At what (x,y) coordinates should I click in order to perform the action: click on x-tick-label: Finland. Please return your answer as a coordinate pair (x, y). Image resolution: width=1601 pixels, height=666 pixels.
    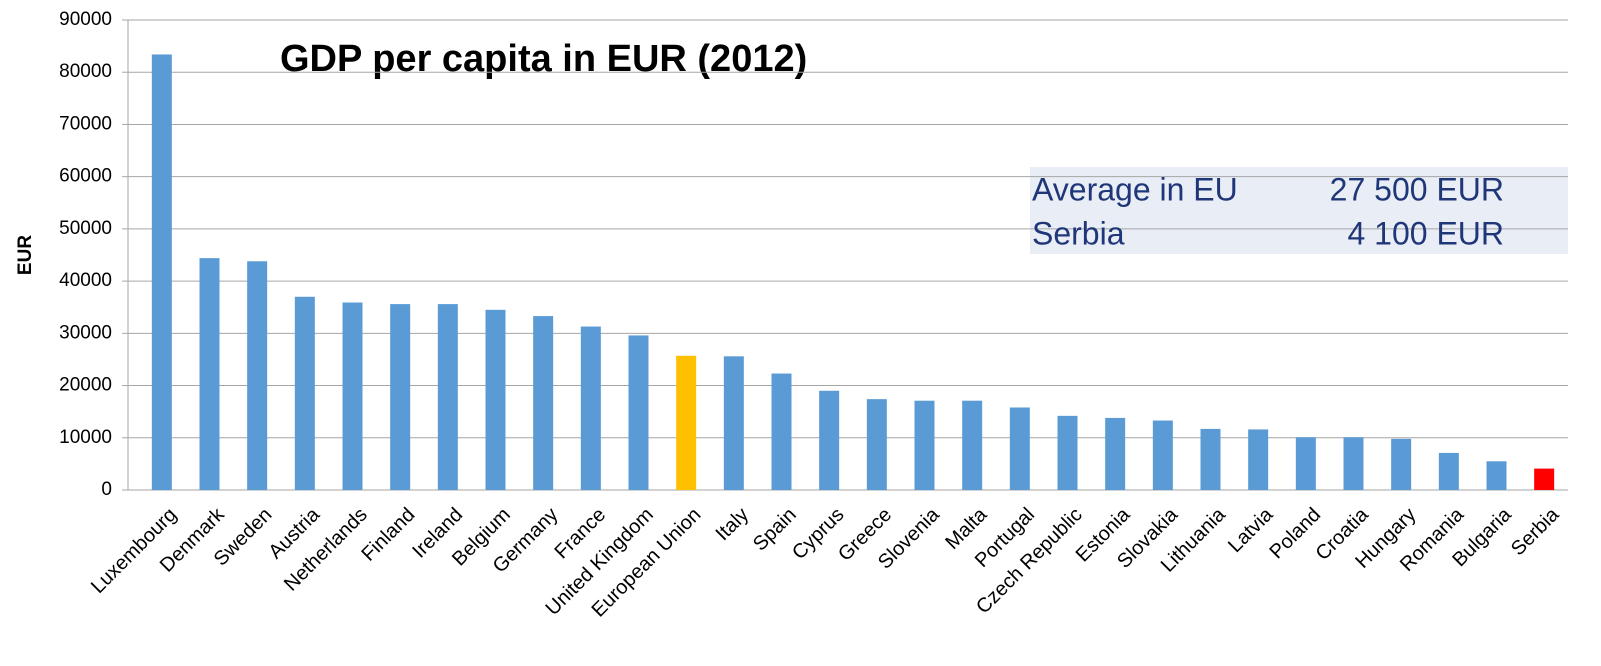
    Looking at the image, I should click on (388, 535).